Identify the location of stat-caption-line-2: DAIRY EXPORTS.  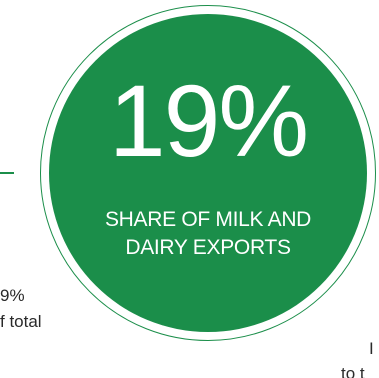
(208, 247).